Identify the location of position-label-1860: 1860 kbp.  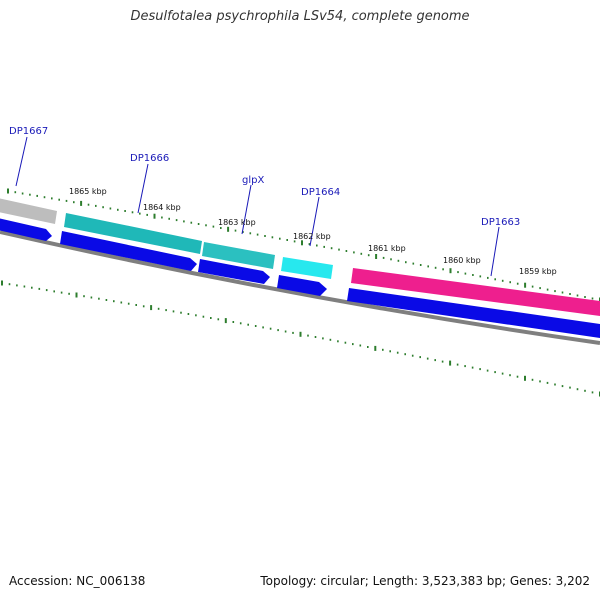
(462, 260).